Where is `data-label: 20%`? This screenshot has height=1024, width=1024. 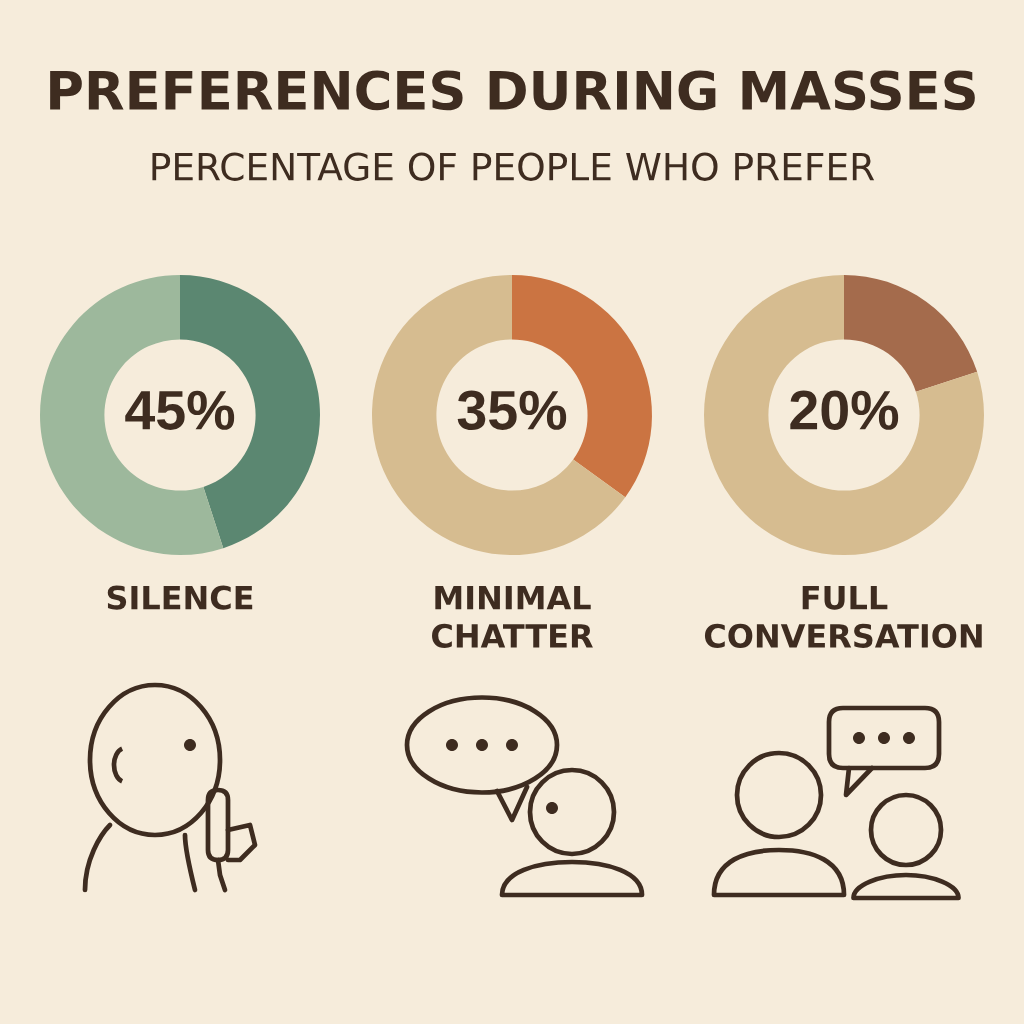 data-label: 20% is located at coordinates (844, 410).